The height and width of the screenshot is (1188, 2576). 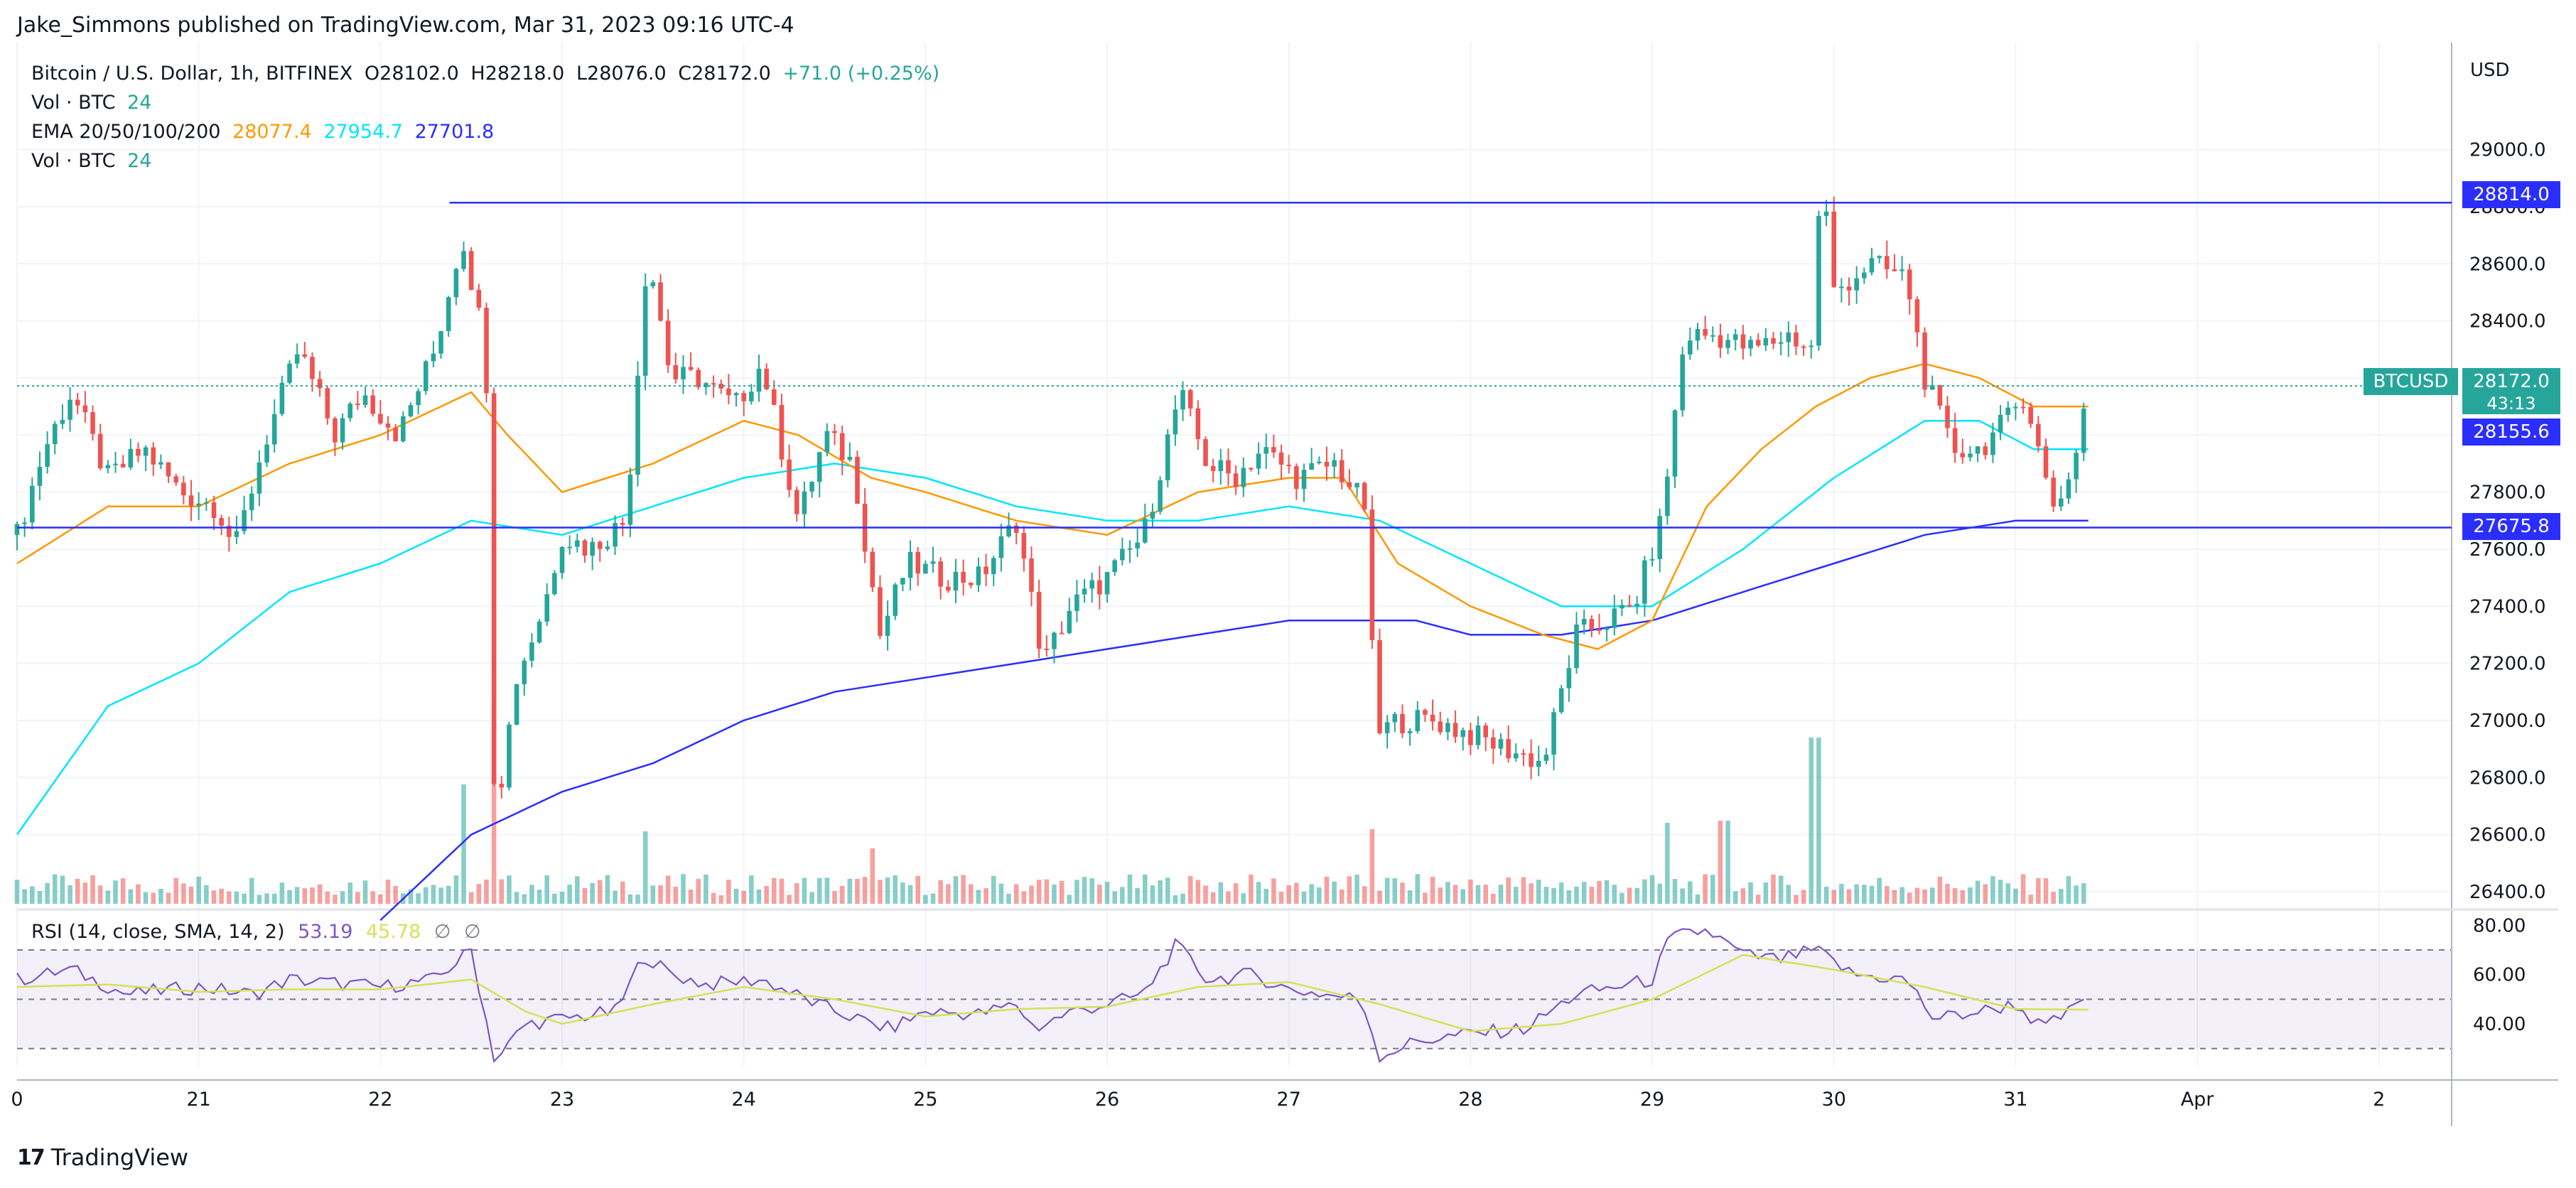 What do you see at coordinates (74, 161) in the screenshot?
I see `volume-label-2: Vol · BTC` at bounding box center [74, 161].